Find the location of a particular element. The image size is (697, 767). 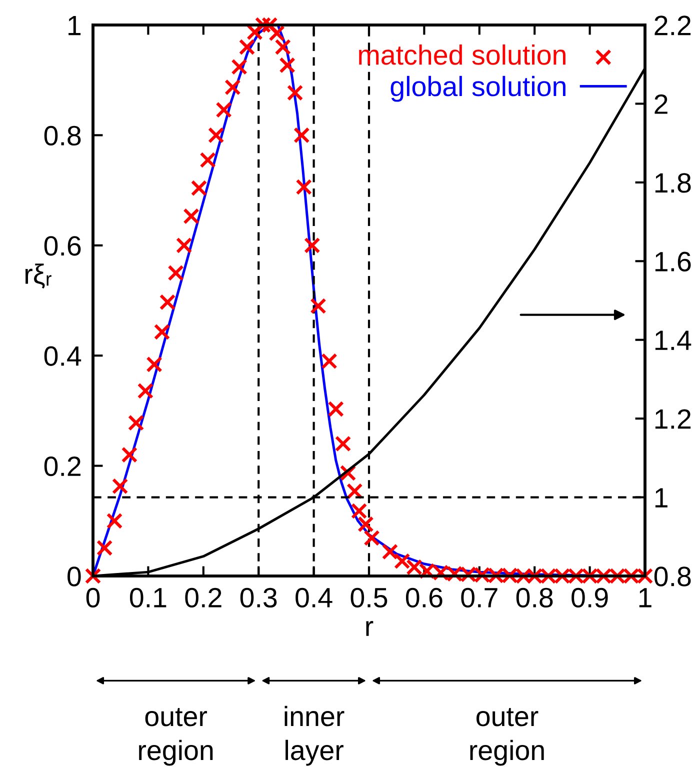

y-tick-label: 0.4 is located at coordinates (63, 356).